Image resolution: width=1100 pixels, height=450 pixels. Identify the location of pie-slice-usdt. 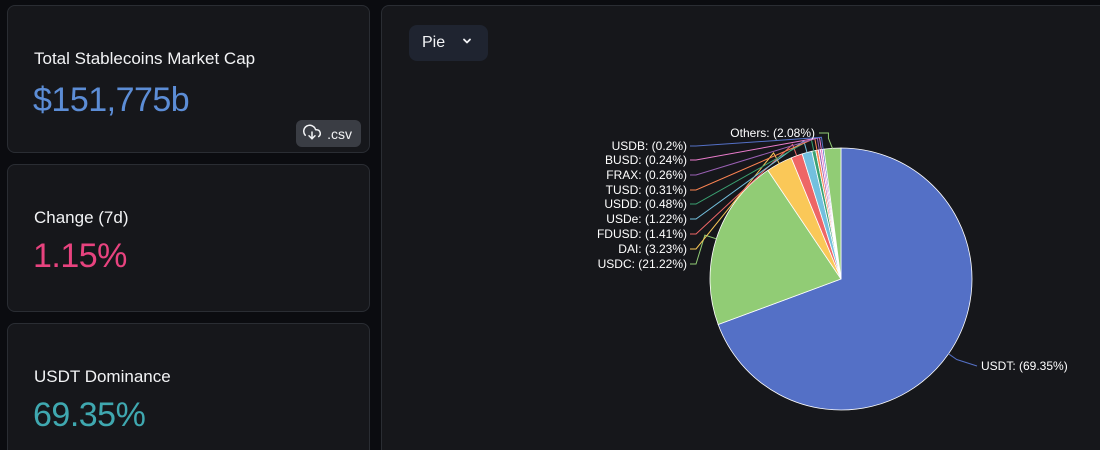
(845, 279).